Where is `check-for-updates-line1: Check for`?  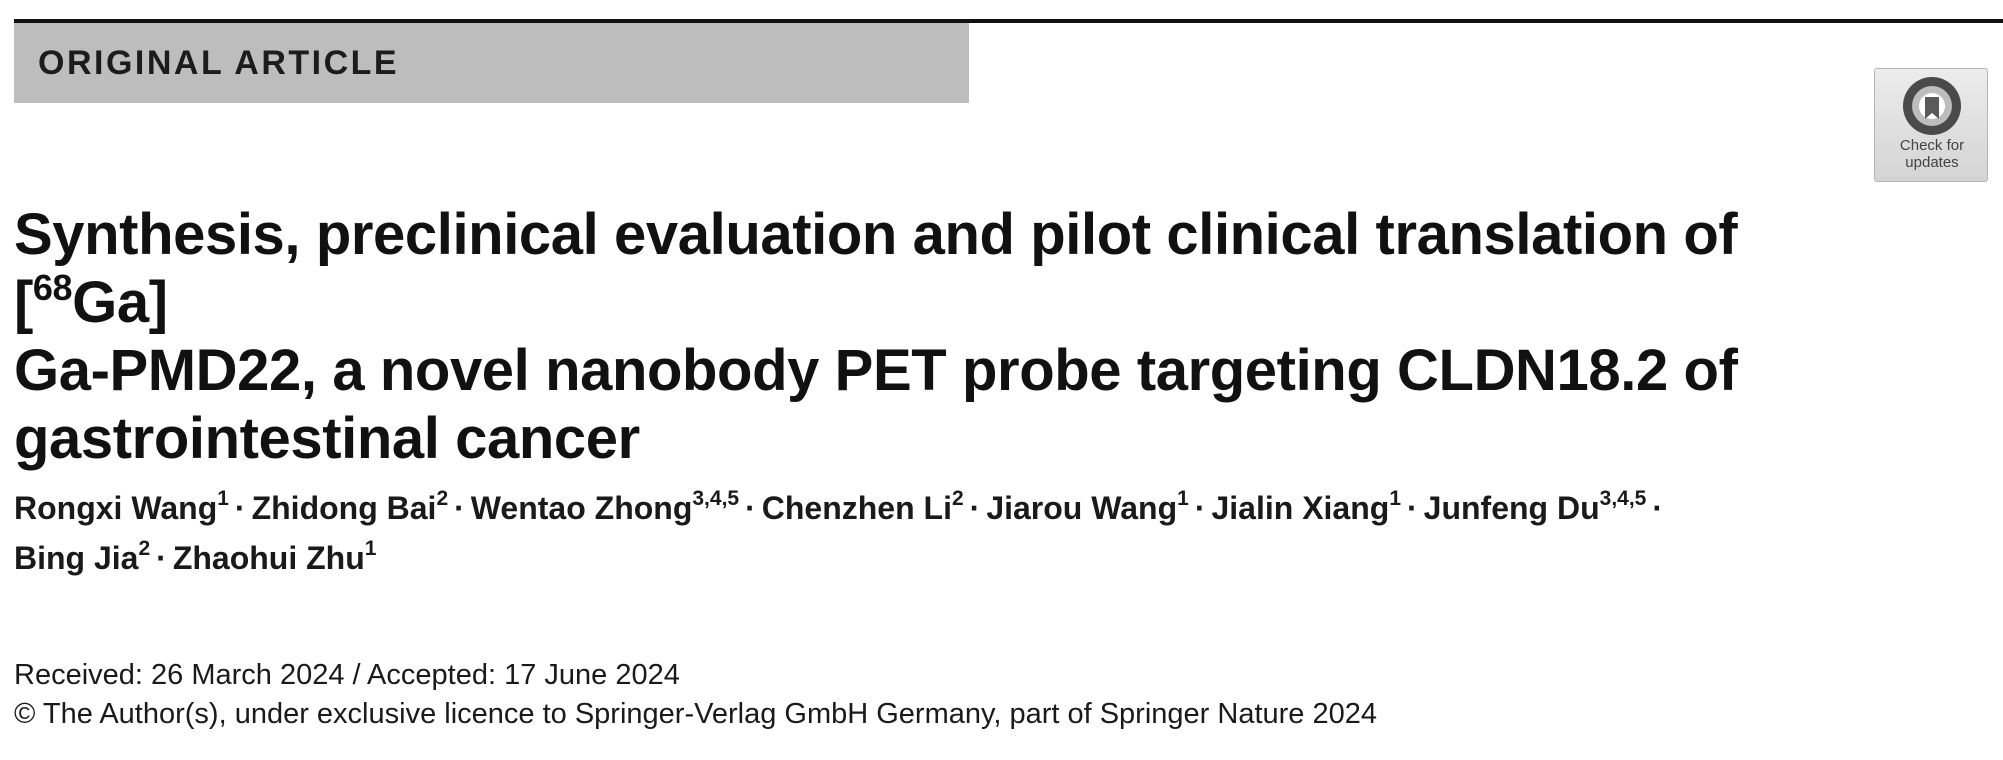 check-for-updates-line1: Check for is located at coordinates (1932, 145).